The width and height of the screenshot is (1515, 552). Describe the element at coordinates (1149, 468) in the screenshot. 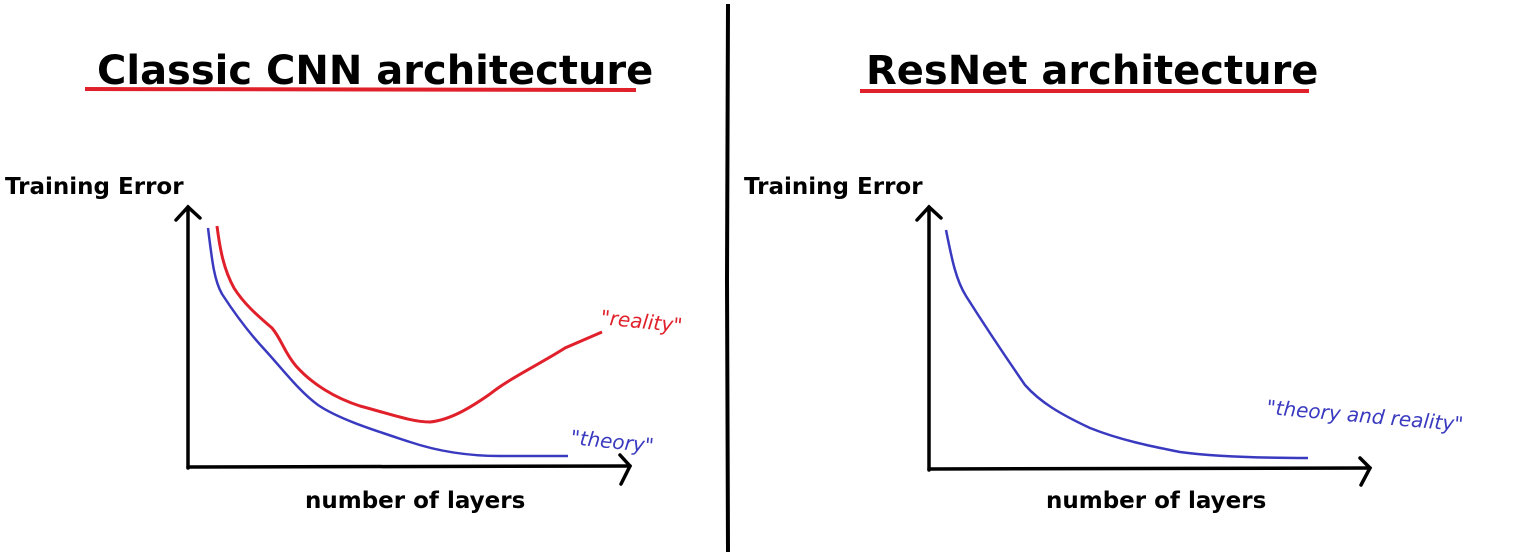

I see `right-x-axis` at that location.